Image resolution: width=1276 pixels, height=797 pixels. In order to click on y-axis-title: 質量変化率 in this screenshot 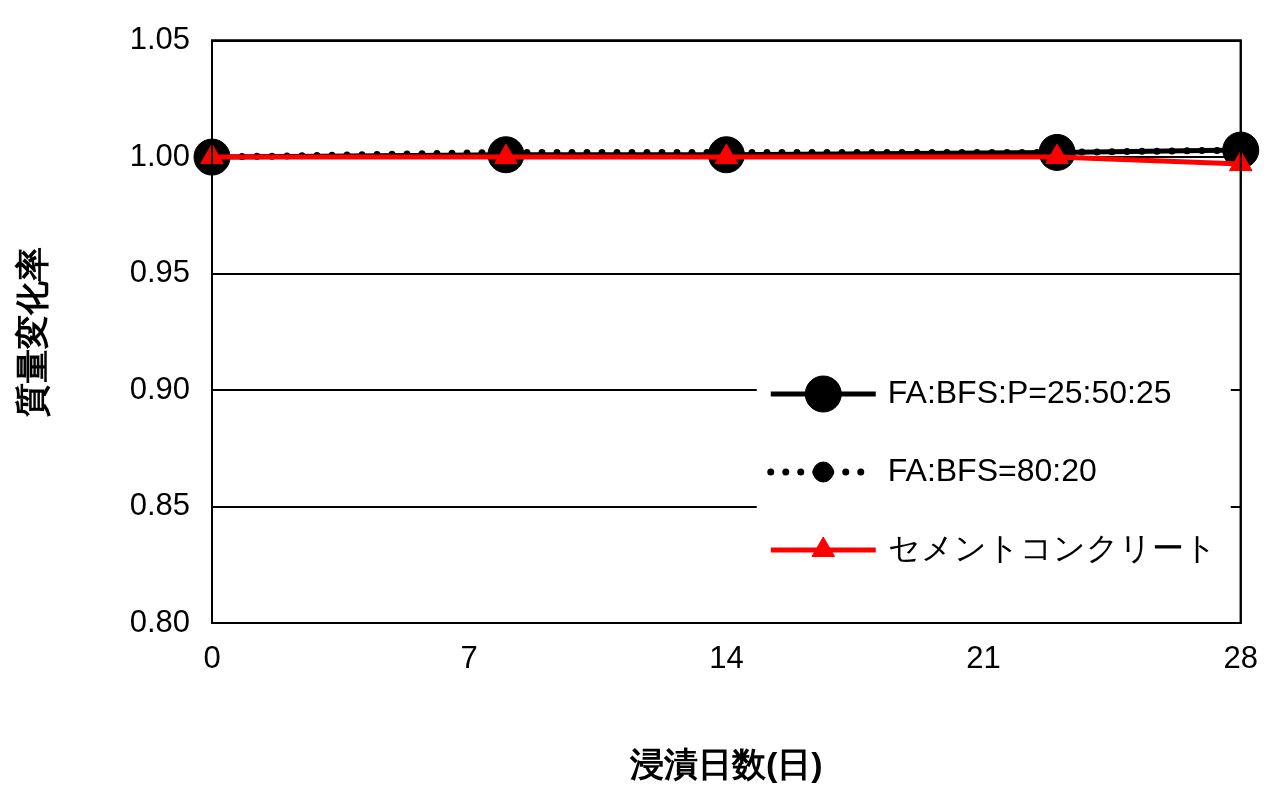, I will do `click(31, 332)`.